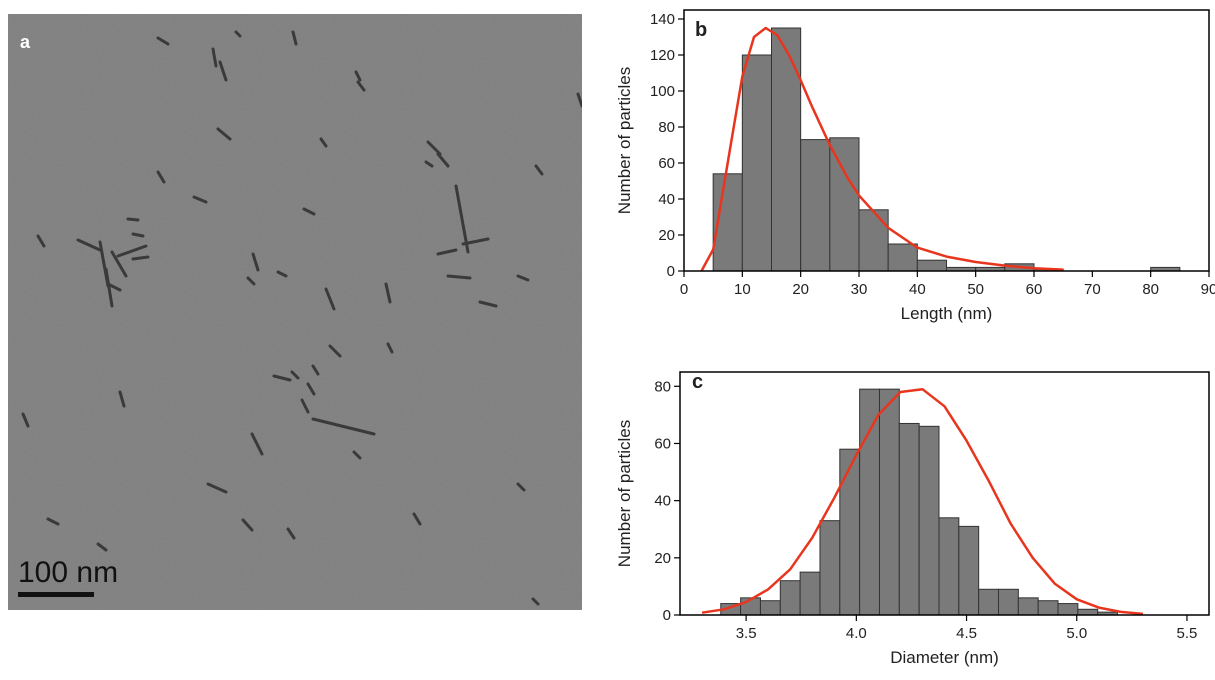  I want to click on diameter-fit, so click(922, 501).